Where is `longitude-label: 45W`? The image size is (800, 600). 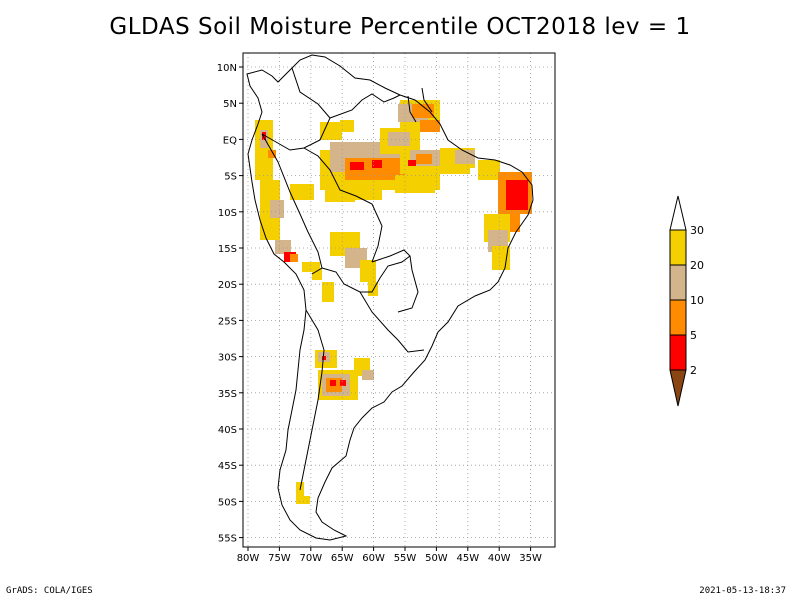 longitude-label: 45W is located at coordinates (467, 558).